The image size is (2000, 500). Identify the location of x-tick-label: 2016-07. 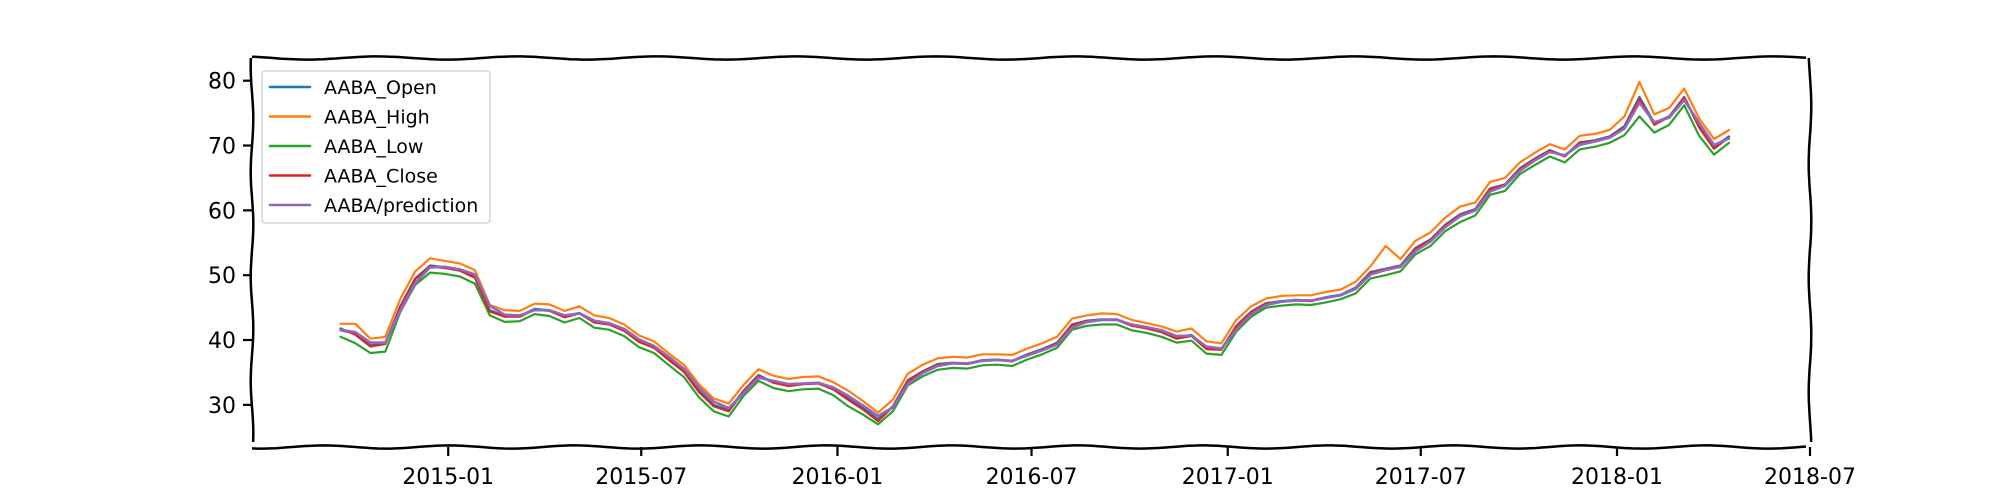
(1032, 477).